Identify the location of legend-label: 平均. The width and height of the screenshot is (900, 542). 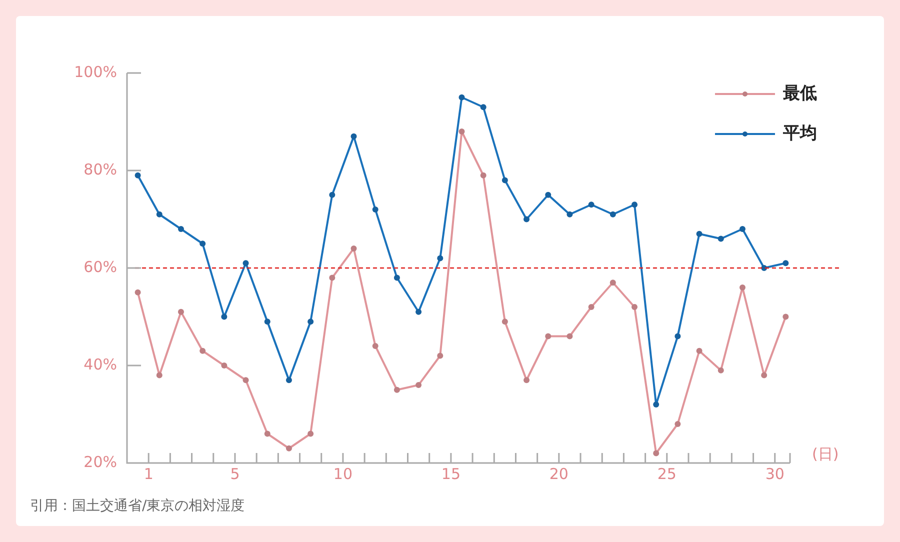
(799, 133).